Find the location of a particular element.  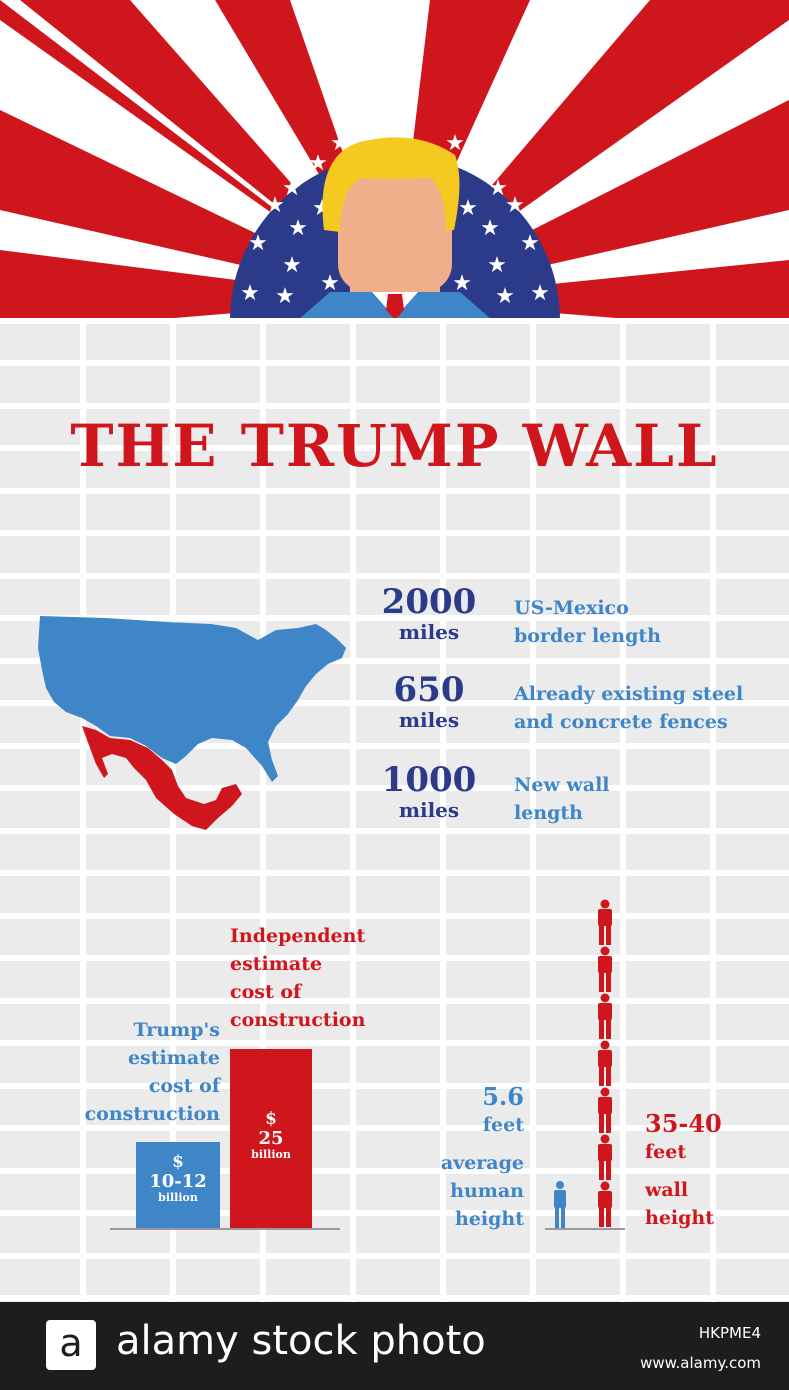

stat-border-desc: US-Mexico border length is located at coordinates (587, 622).